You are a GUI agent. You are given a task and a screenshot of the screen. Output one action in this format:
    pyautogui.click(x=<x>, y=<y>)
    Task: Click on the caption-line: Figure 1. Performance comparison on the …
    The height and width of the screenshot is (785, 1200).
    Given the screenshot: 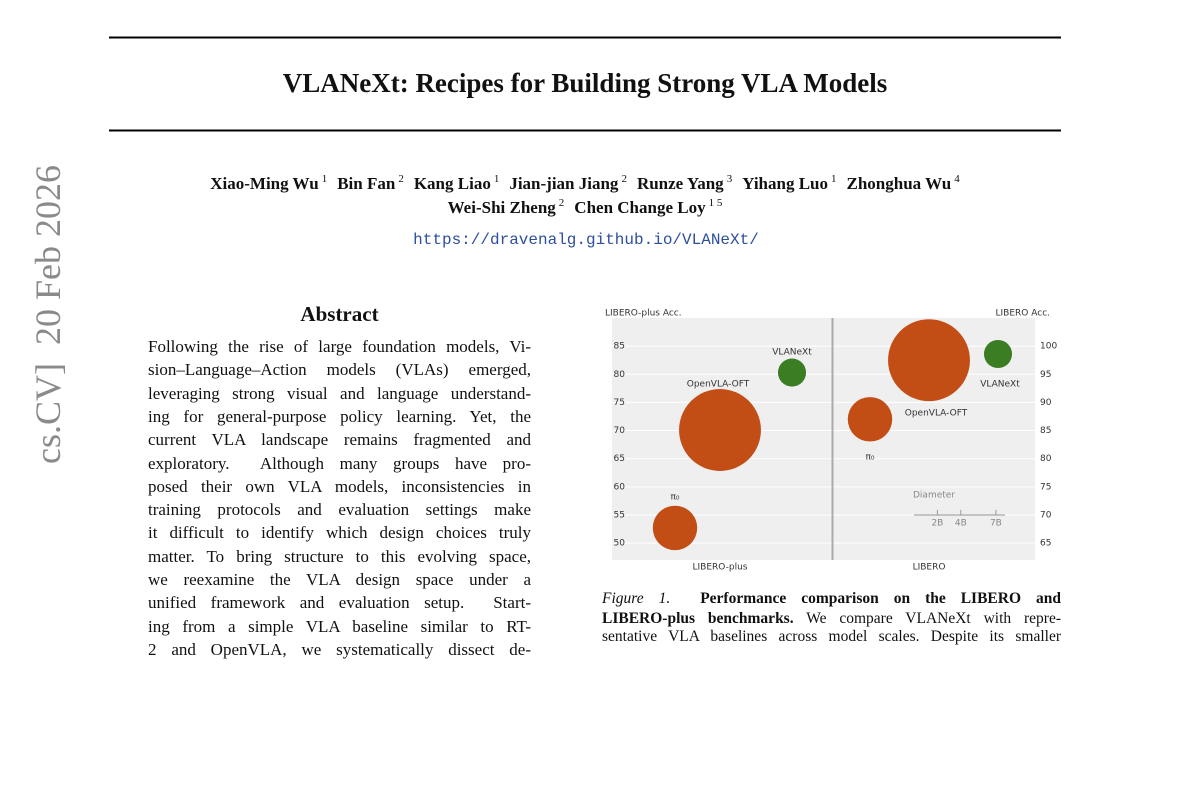 What is the action you would take?
    pyautogui.click(x=831, y=599)
    